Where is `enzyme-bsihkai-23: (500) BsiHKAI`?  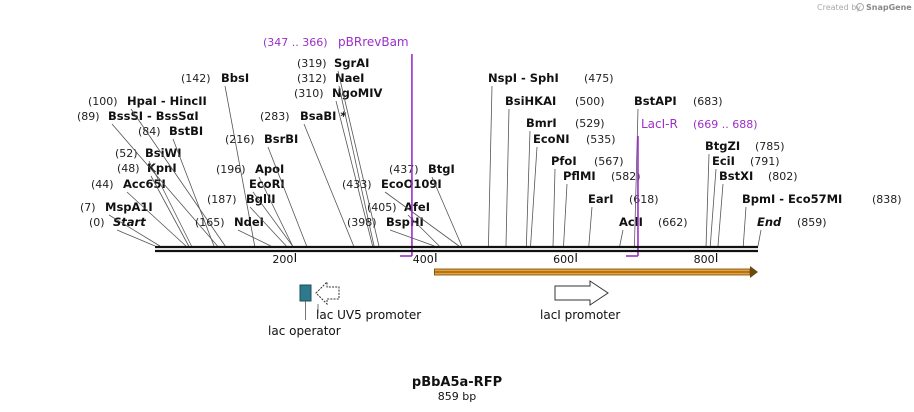
enzyme-bsihkai-23: (500) BsiHKAI is located at coordinates (555, 170).